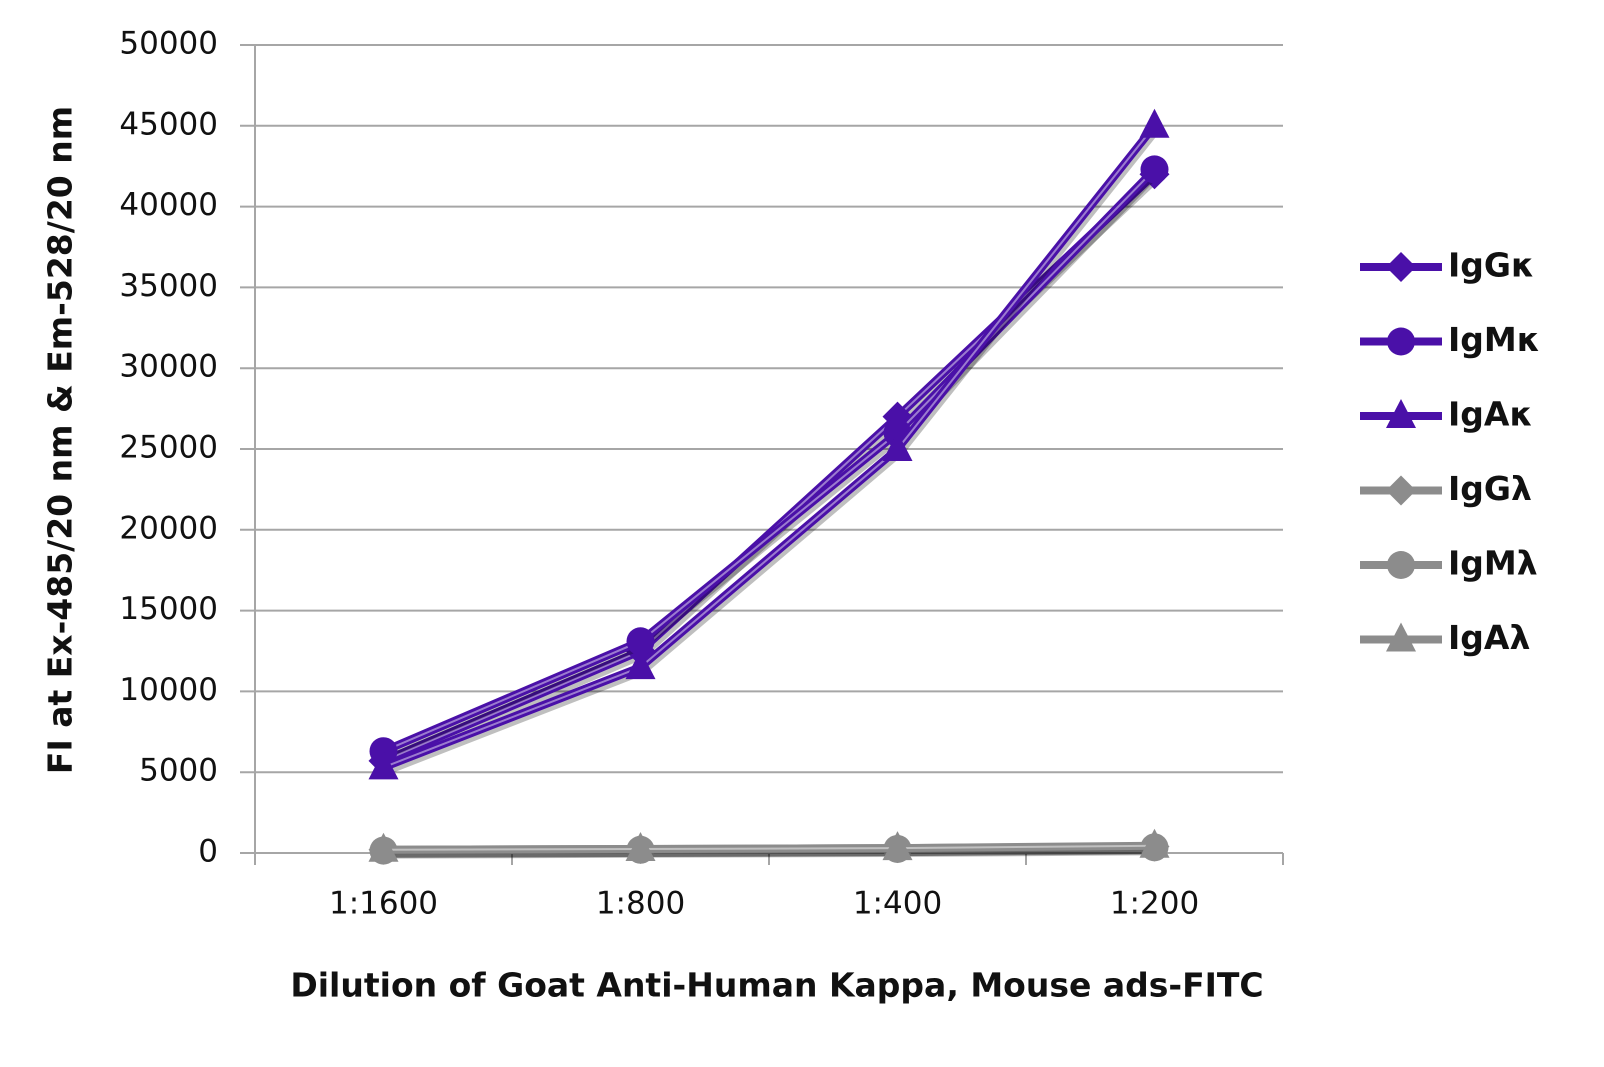 The width and height of the screenshot is (1604, 1067). What do you see at coordinates (168, 448) in the screenshot?
I see `y-tick-label: 25000` at bounding box center [168, 448].